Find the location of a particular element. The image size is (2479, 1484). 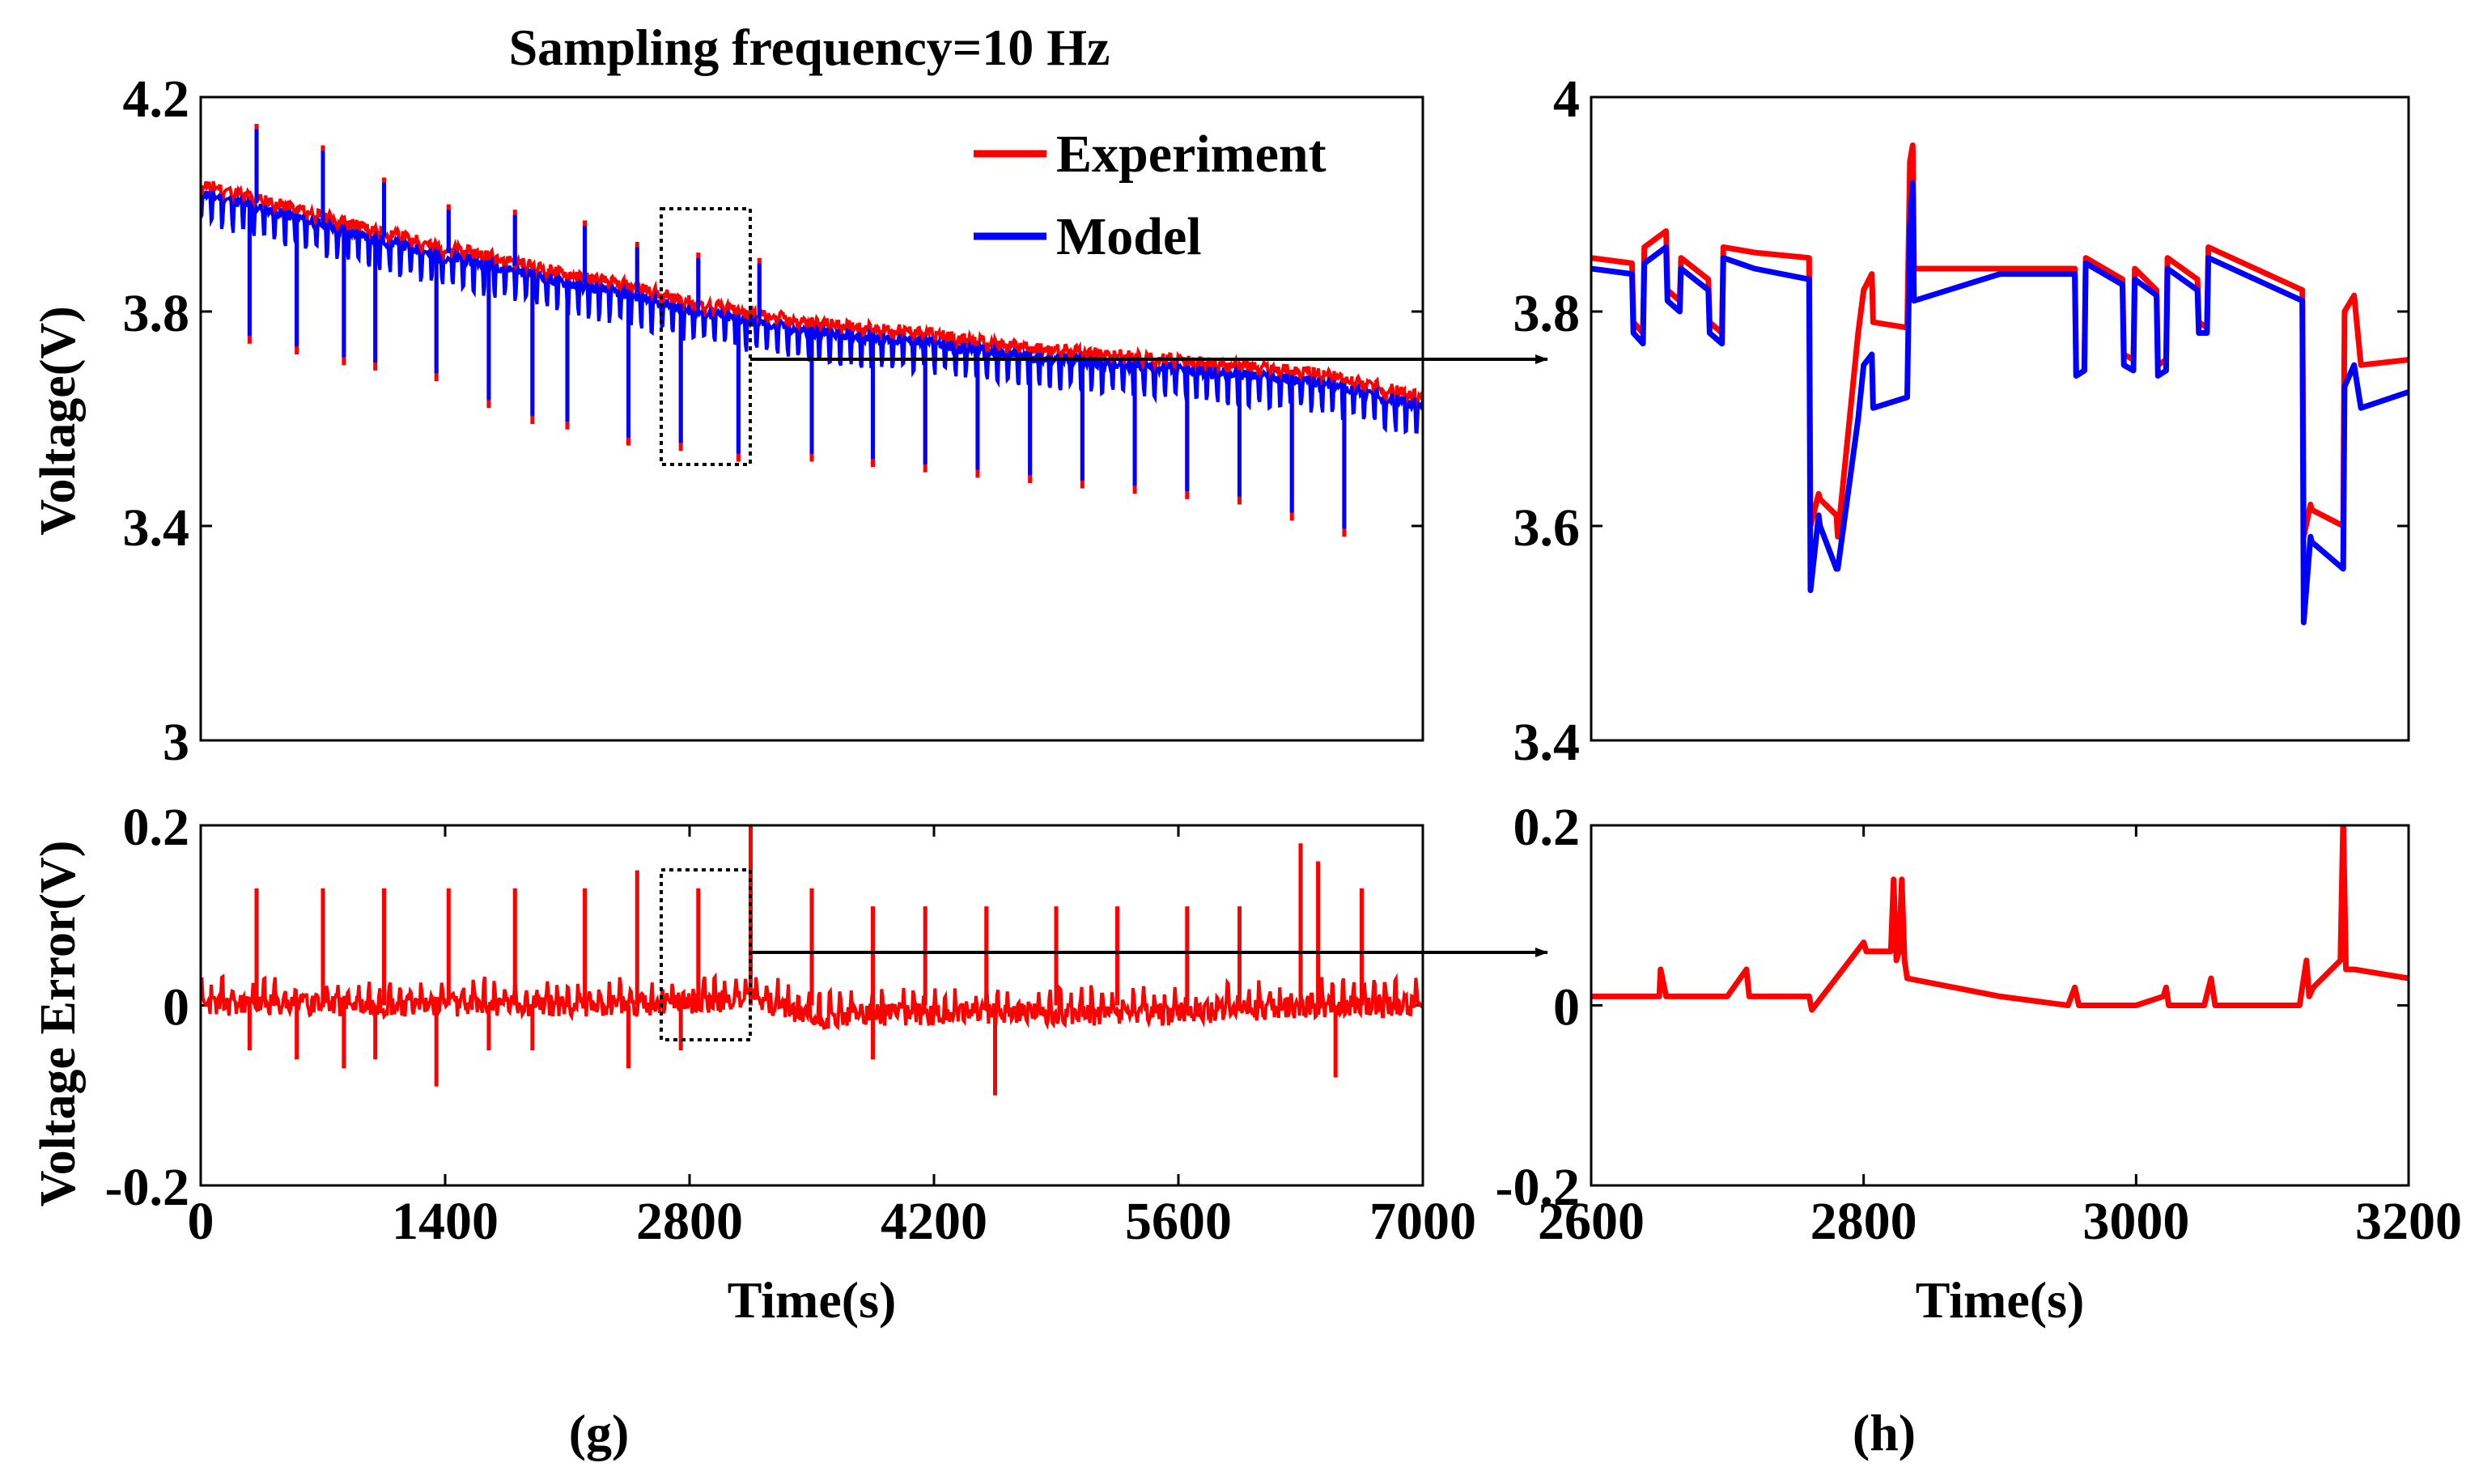

g-error-zoom-box is located at coordinates (706, 955).